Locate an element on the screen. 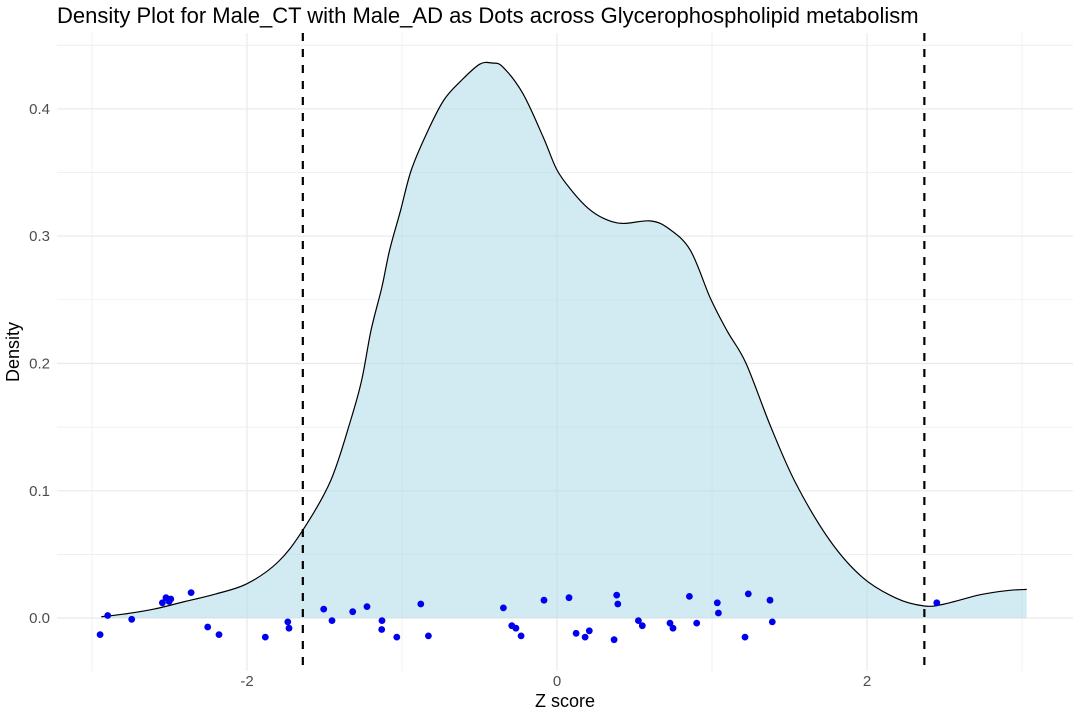  x-tick-label: 0 is located at coordinates (557, 681).